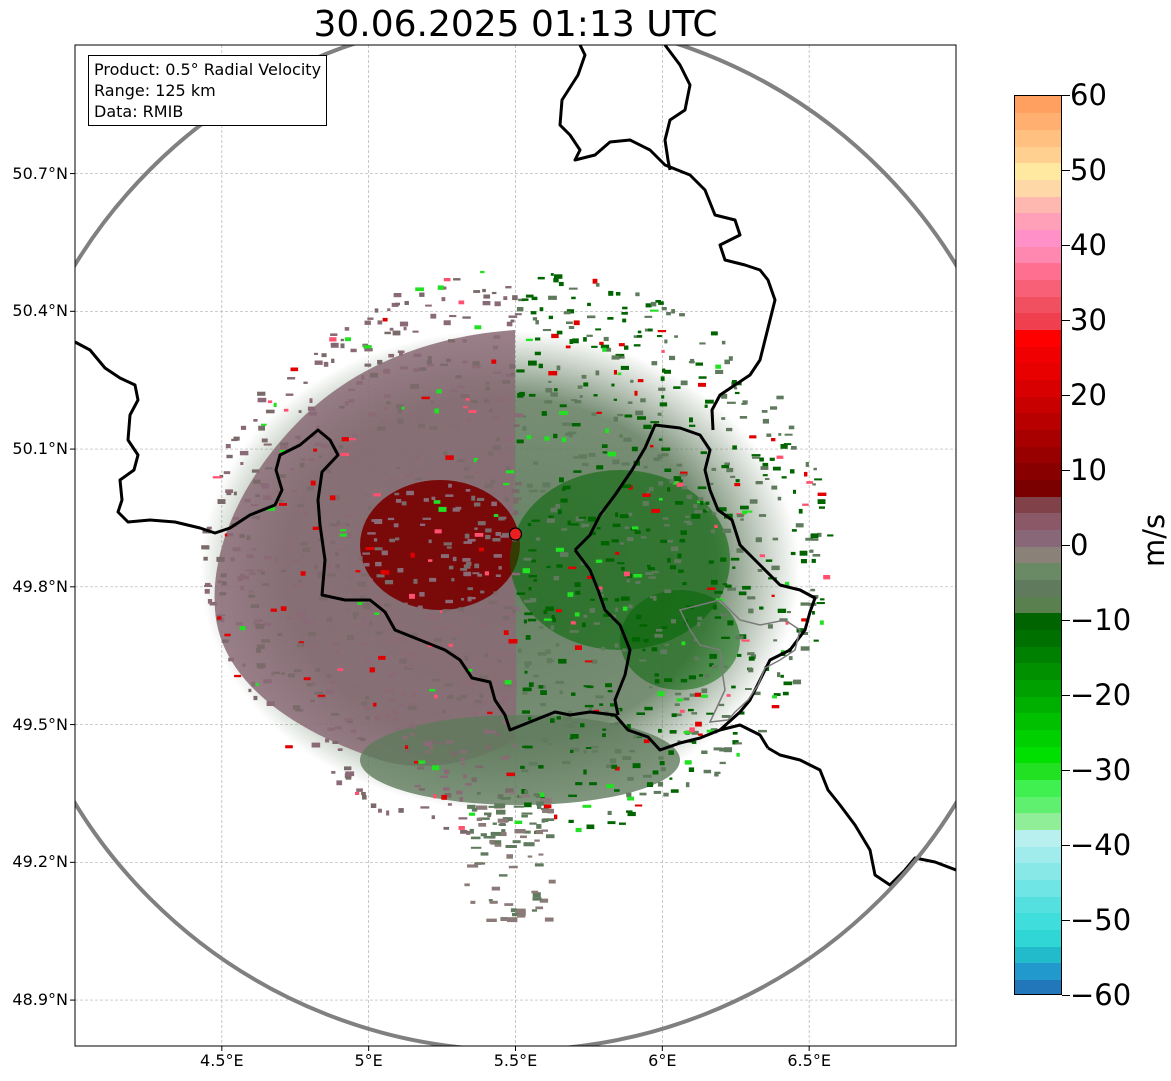 Image resolution: width=1171 pixels, height=1081 pixels. Describe the element at coordinates (1088, 170) in the screenshot. I see `colorbar-tick-label: 50` at that location.